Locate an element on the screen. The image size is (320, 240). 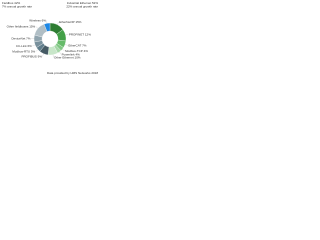
slice-label: Modbus-RTU5% is located at coordinates (23, 51).